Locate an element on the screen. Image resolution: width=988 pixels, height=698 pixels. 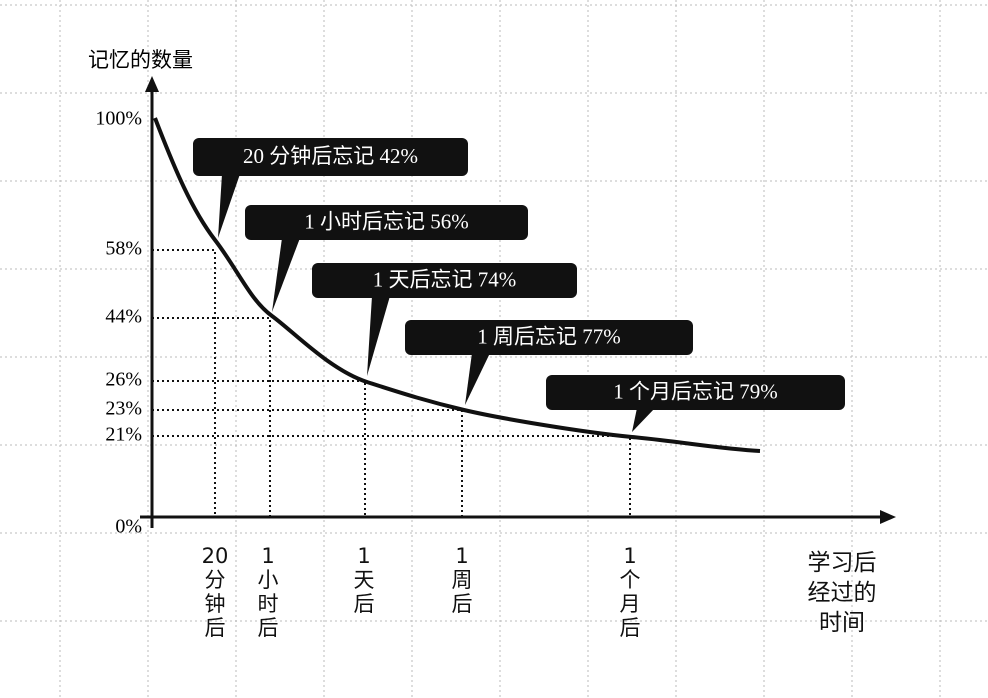
x-tick-label: 20分钟后 is located at coordinates (215, 592).